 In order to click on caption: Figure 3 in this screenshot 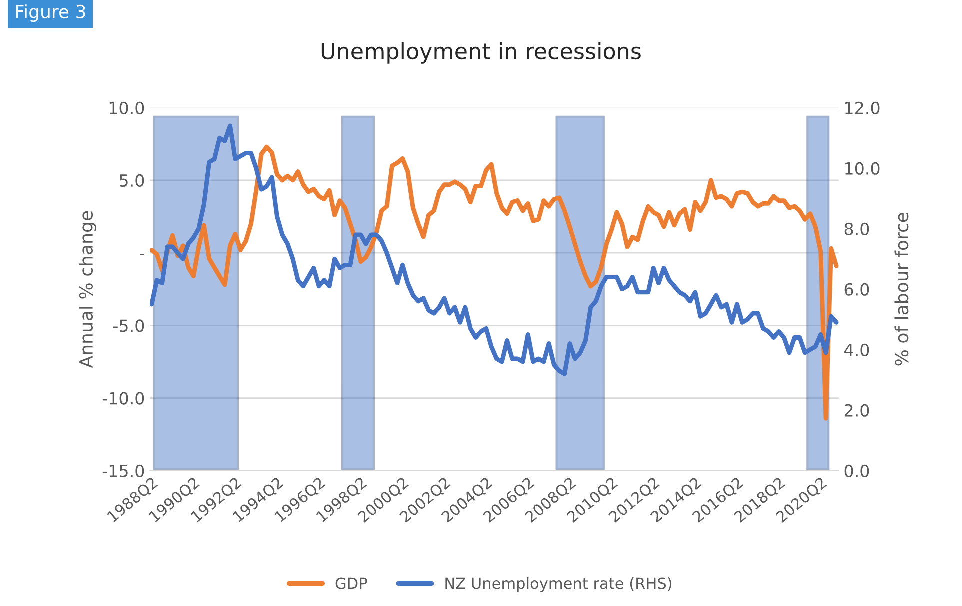, I will do `click(51, 13)`.